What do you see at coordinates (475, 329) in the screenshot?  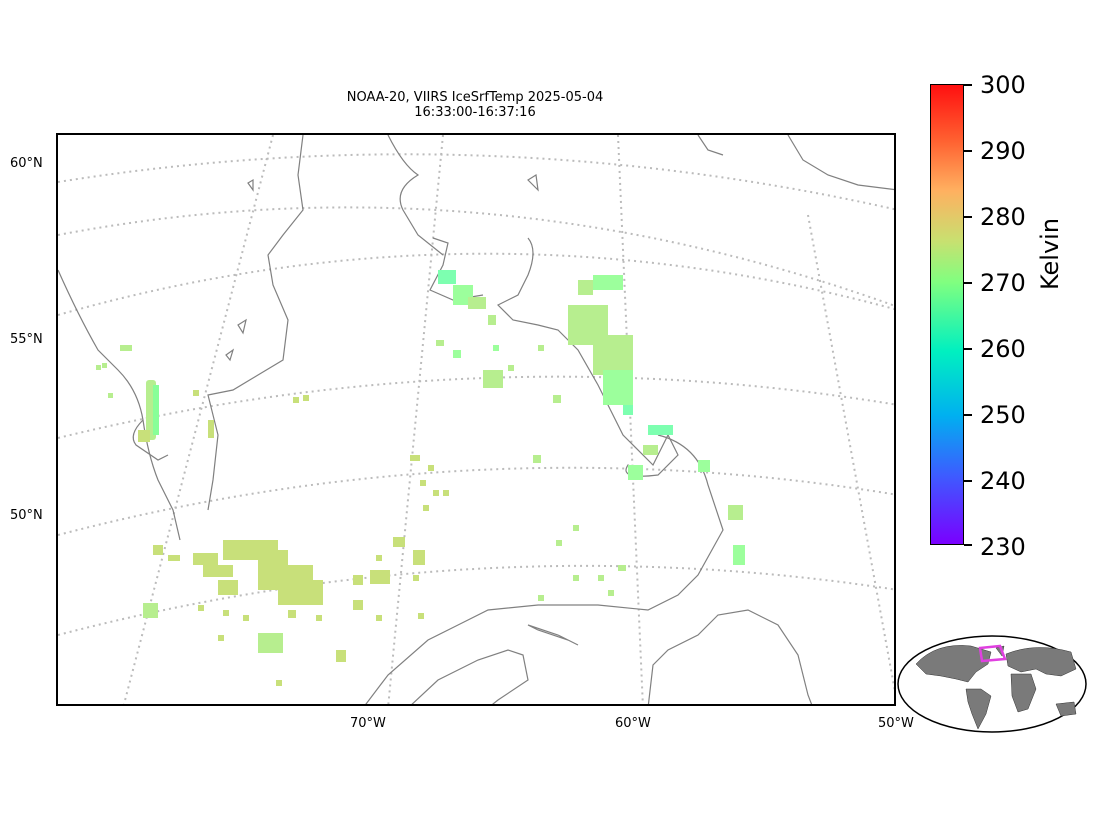 I see `pixel-cluster-north` at bounding box center [475, 329].